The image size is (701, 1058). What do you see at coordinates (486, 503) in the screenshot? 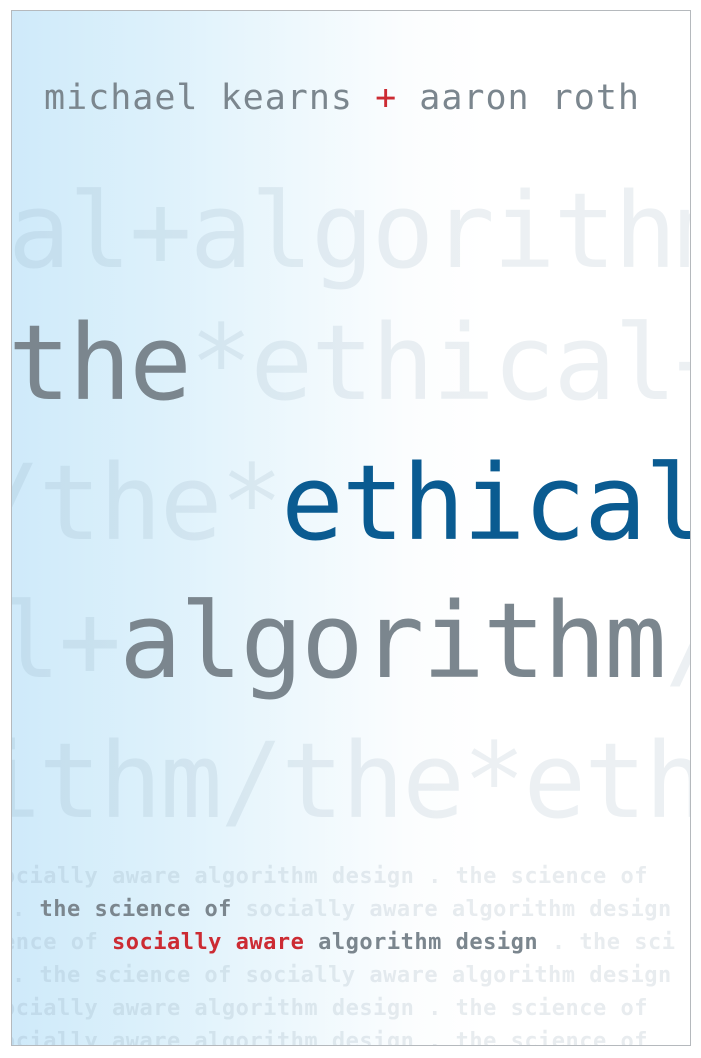
I see `title-ethical: ethical` at bounding box center [486, 503].